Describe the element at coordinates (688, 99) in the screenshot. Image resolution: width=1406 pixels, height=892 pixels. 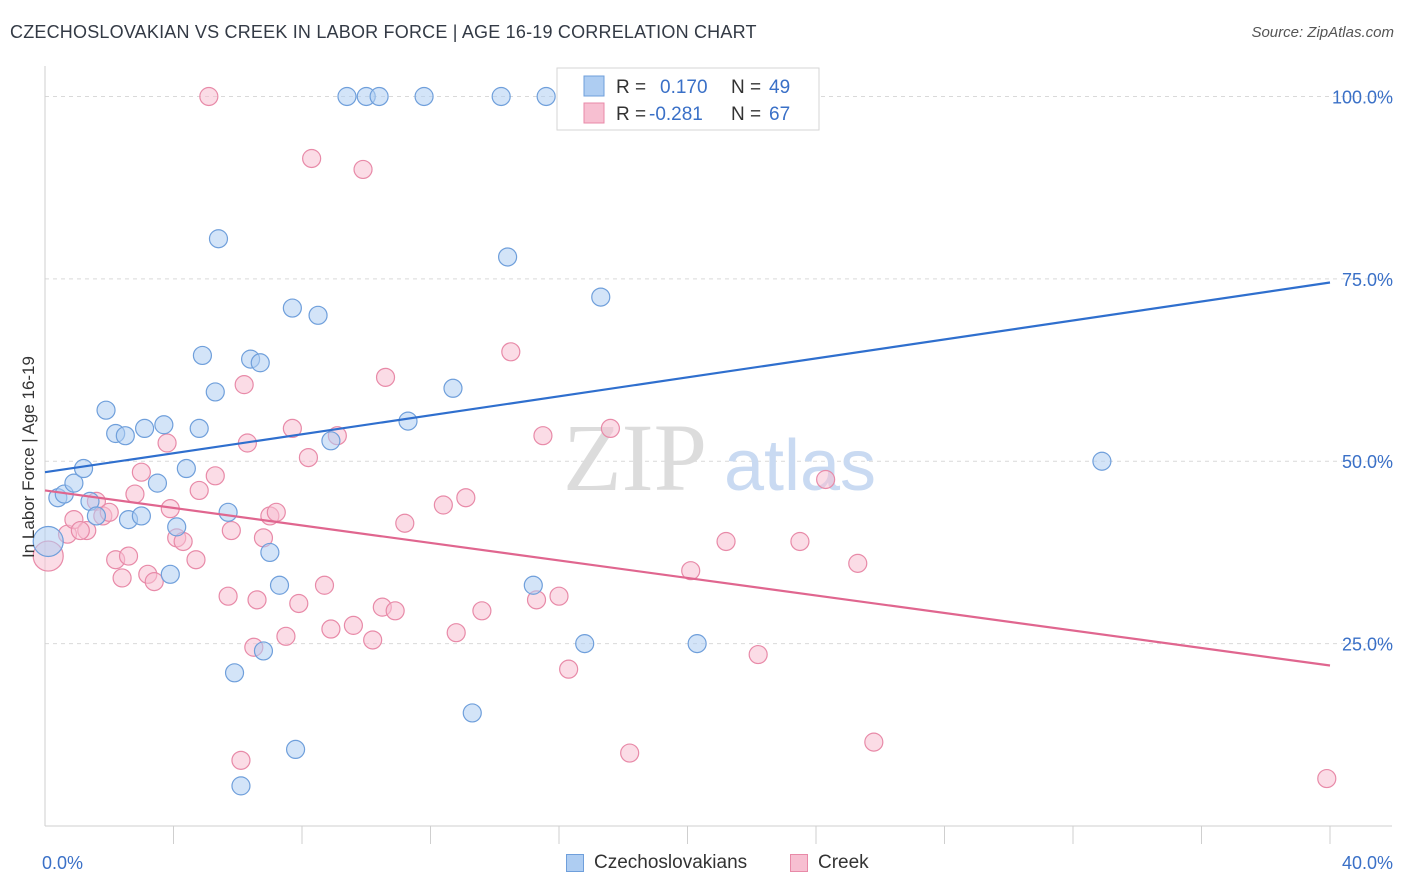
I see `correlation-legend: R = 0.170 N = 49 R = -0.281 N = 67` at that location.